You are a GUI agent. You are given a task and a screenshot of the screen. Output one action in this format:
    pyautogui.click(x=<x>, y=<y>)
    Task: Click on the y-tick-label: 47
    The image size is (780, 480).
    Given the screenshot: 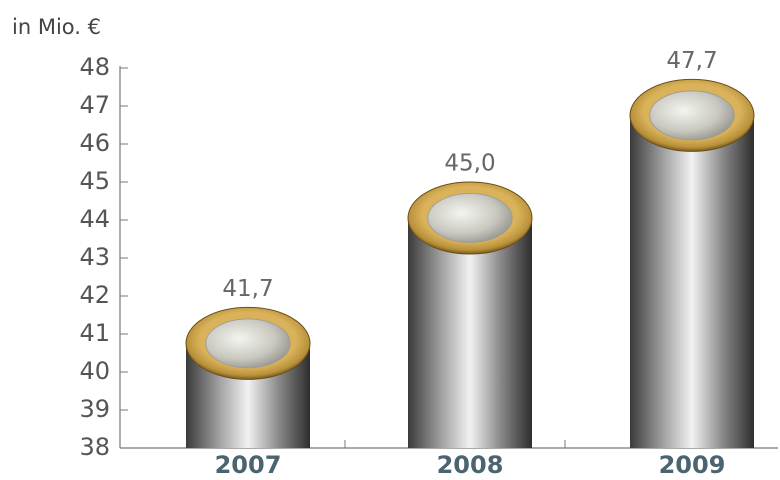 What is the action you would take?
    pyautogui.click(x=94, y=105)
    